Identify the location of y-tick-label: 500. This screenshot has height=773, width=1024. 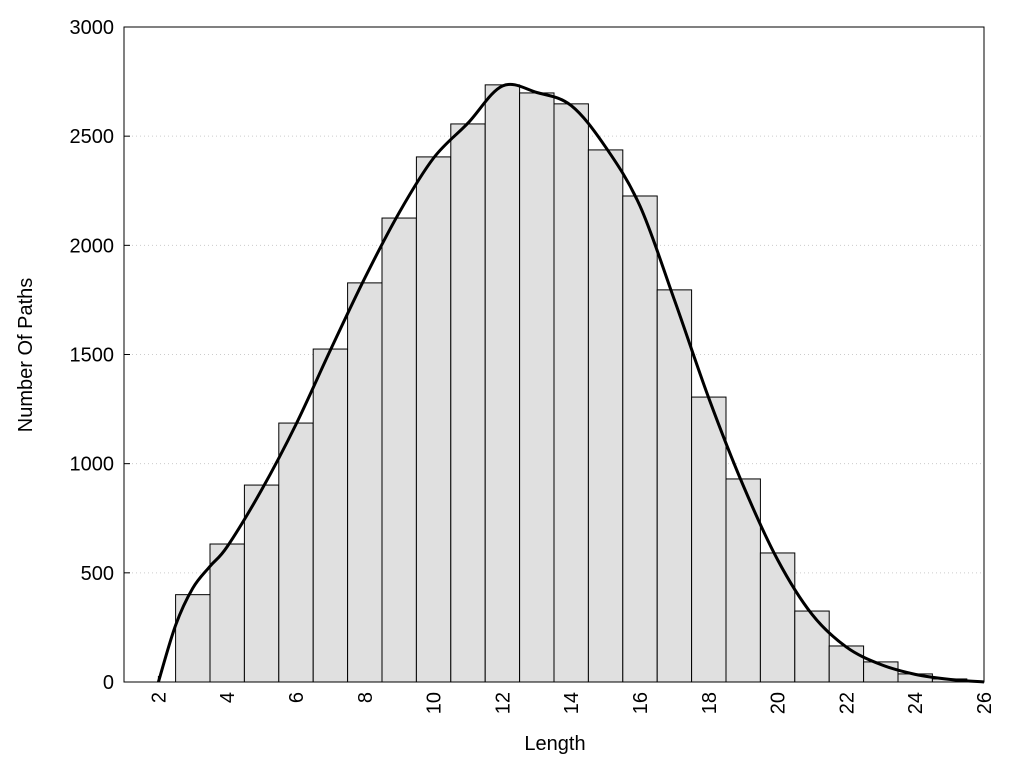
(97, 574).